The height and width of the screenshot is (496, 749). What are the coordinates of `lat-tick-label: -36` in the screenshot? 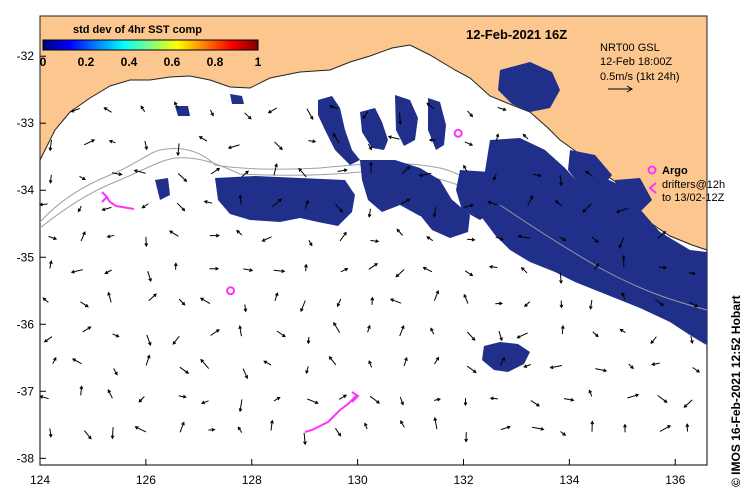 It's located at (26, 324).